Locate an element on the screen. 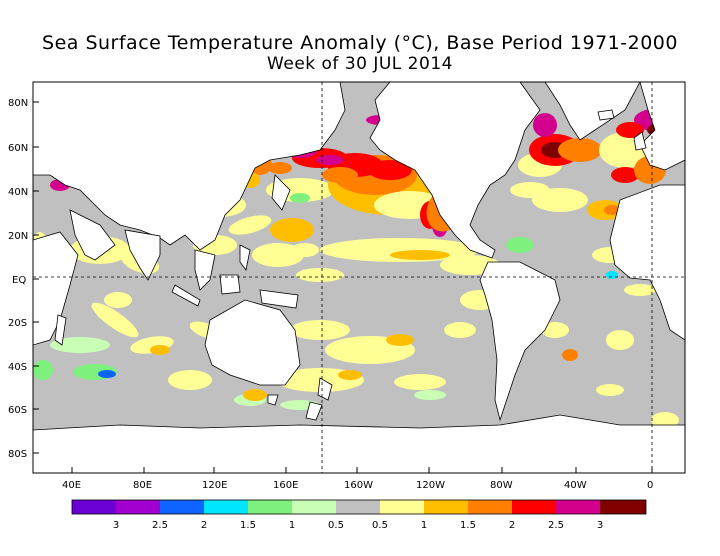  lat-label-80n: 80N is located at coordinates (18, 103).